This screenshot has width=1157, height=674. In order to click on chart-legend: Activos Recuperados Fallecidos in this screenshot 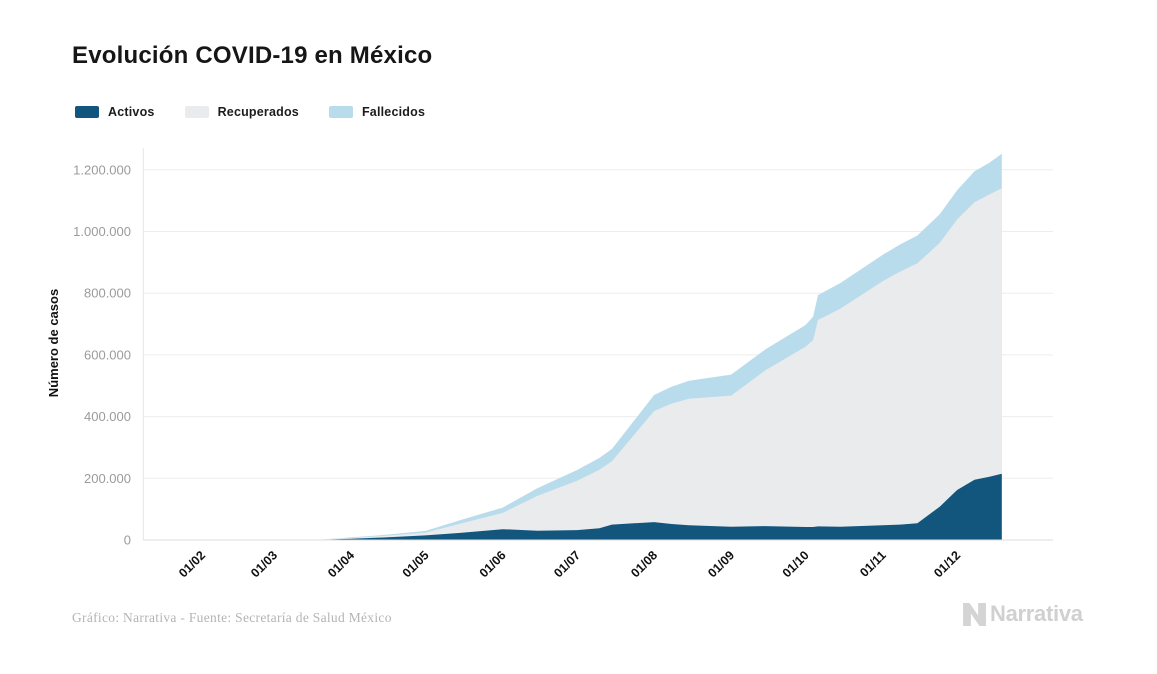, I will do `click(265, 112)`.